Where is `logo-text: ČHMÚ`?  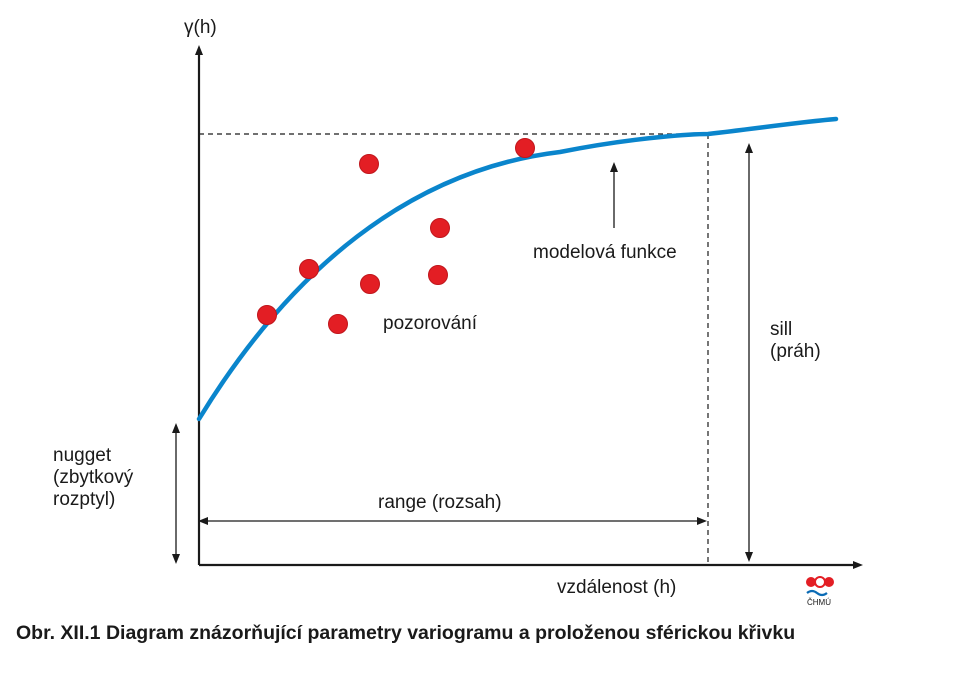
logo-text: ČHMÚ is located at coordinates (819, 602).